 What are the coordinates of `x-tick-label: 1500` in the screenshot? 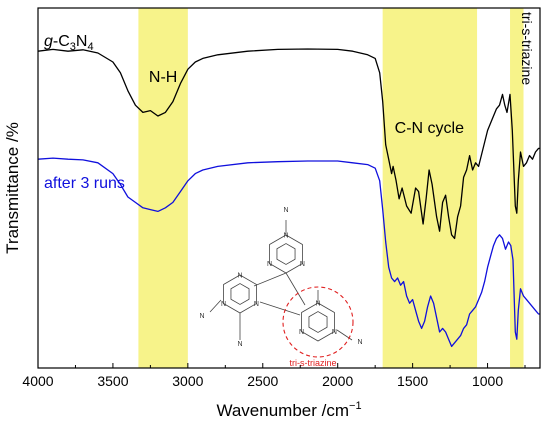 It's located at (412, 381).